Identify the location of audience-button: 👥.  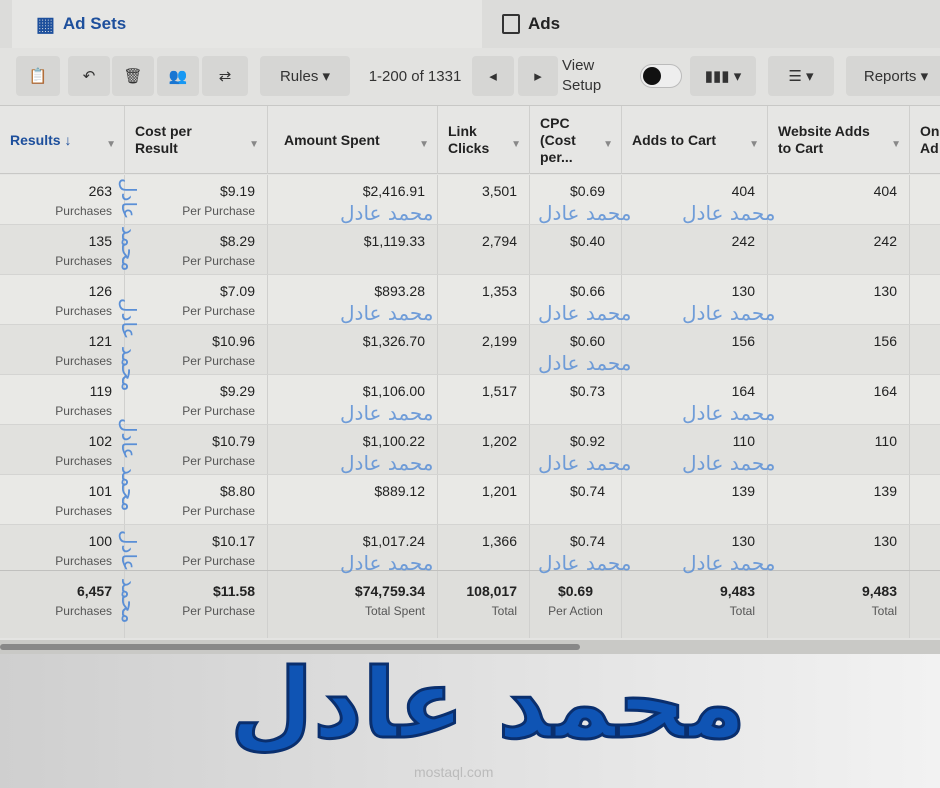
(178, 76).